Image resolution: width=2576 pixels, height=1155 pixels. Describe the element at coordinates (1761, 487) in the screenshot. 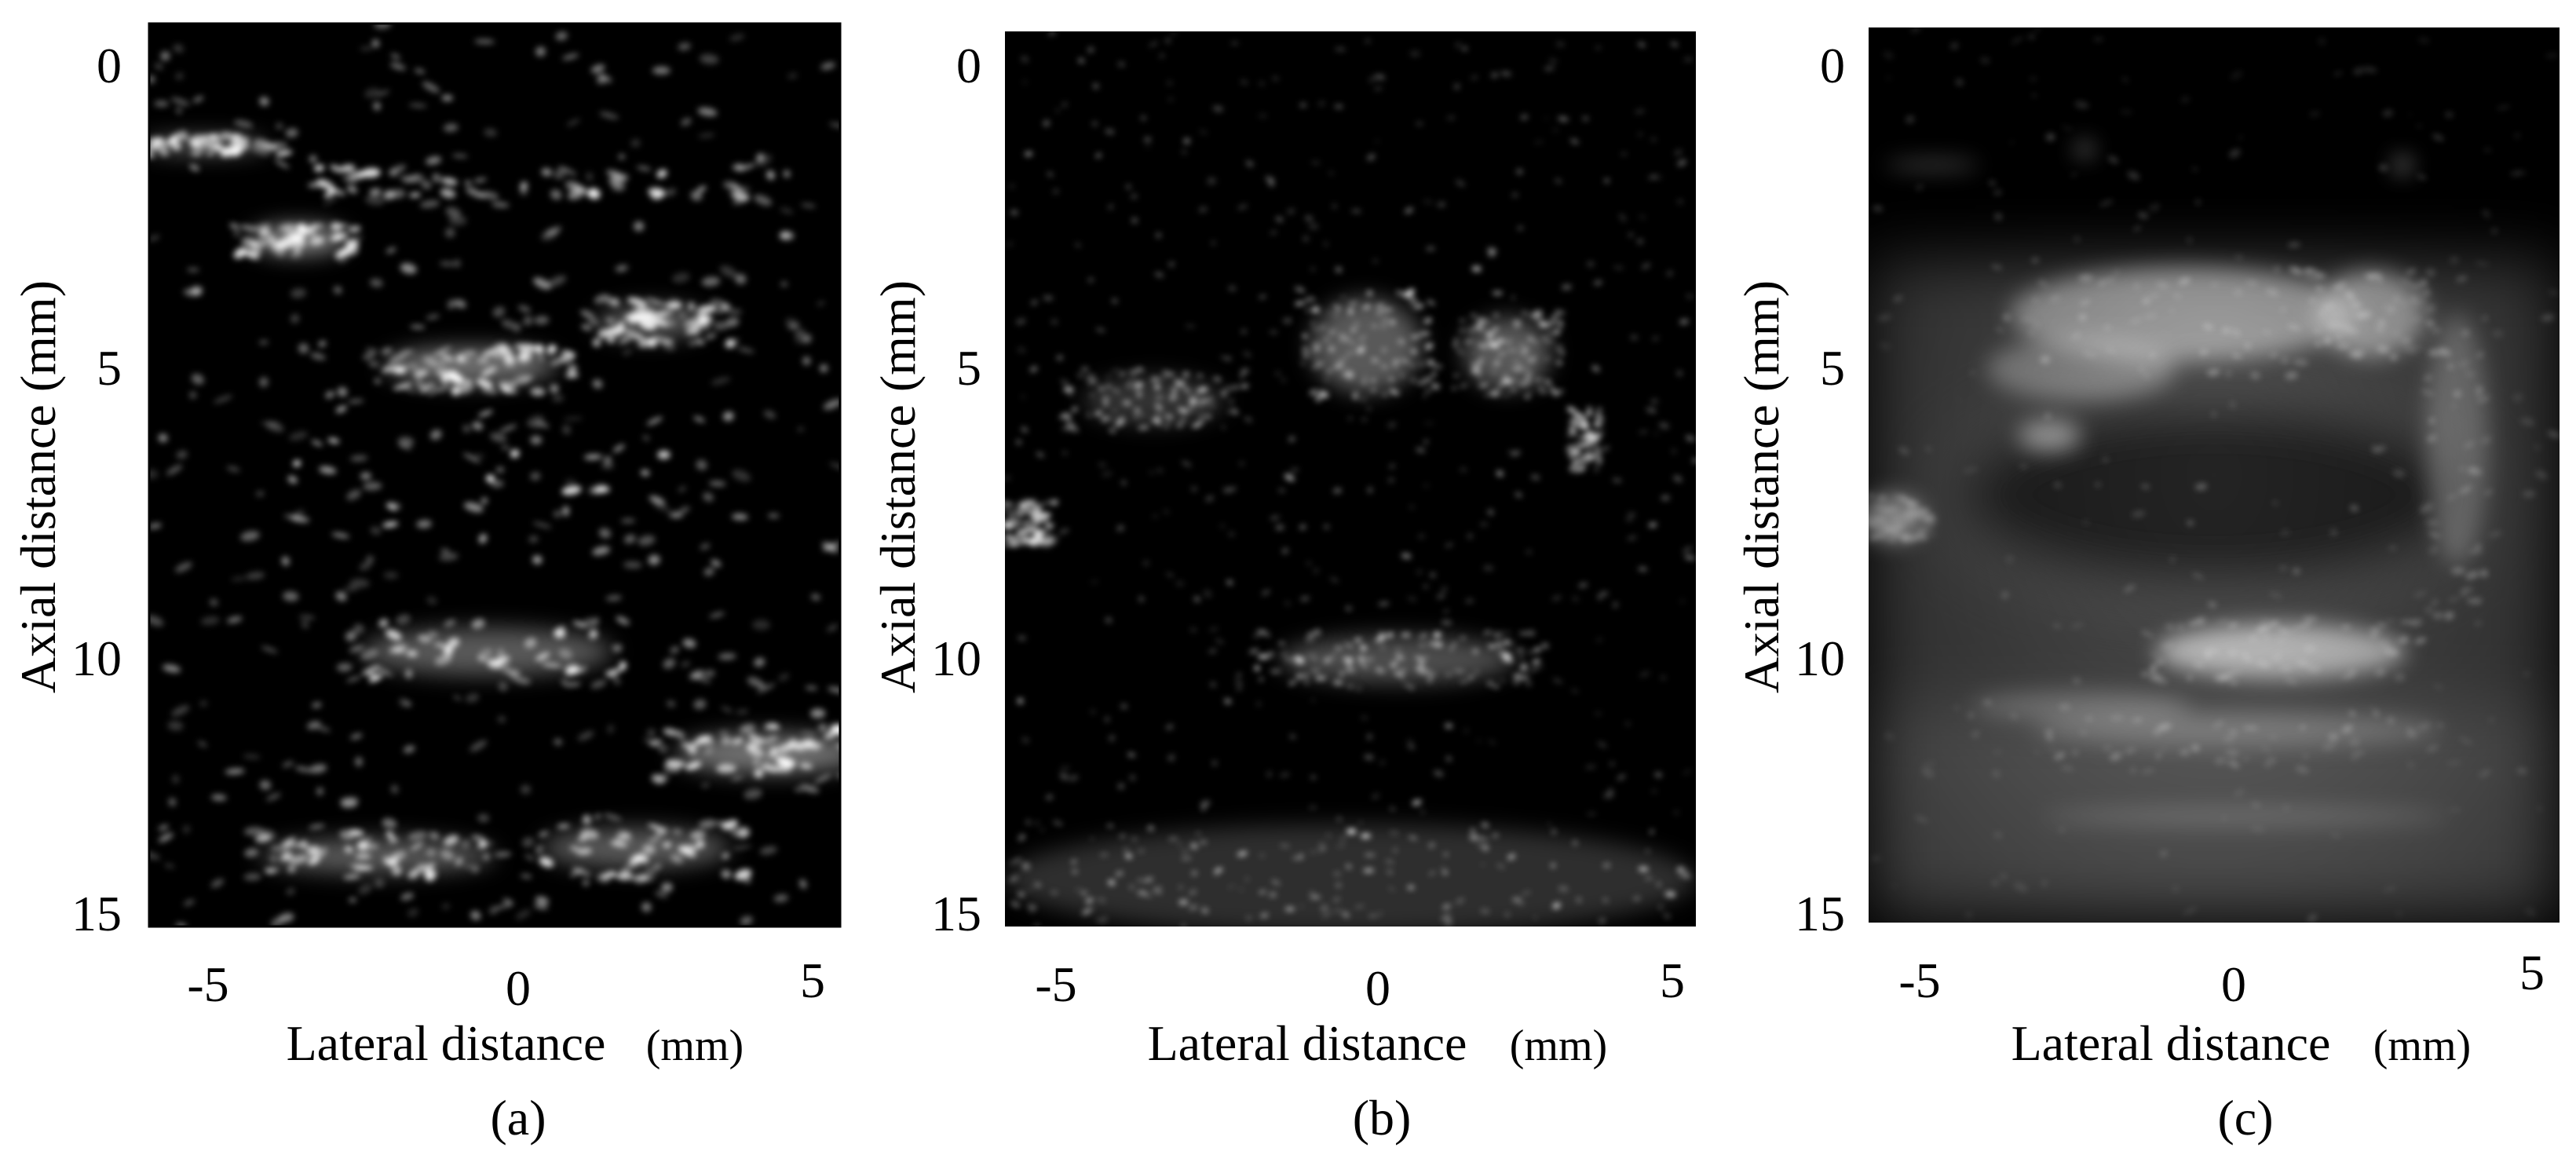

I see `y-axis-label-c: Axial distance (mm)` at that location.